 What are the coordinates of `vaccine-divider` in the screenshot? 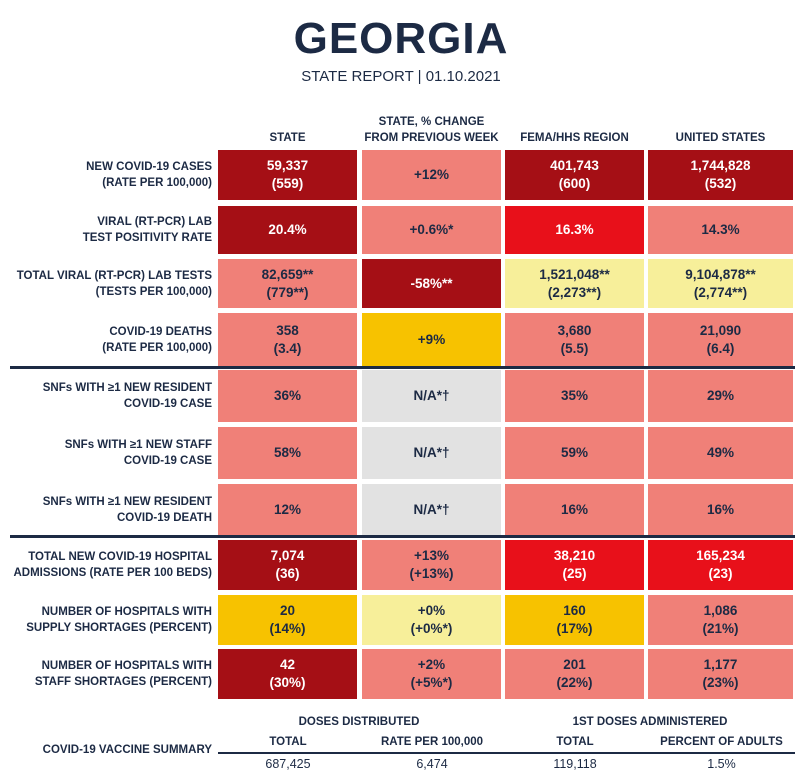 It's located at (506, 753).